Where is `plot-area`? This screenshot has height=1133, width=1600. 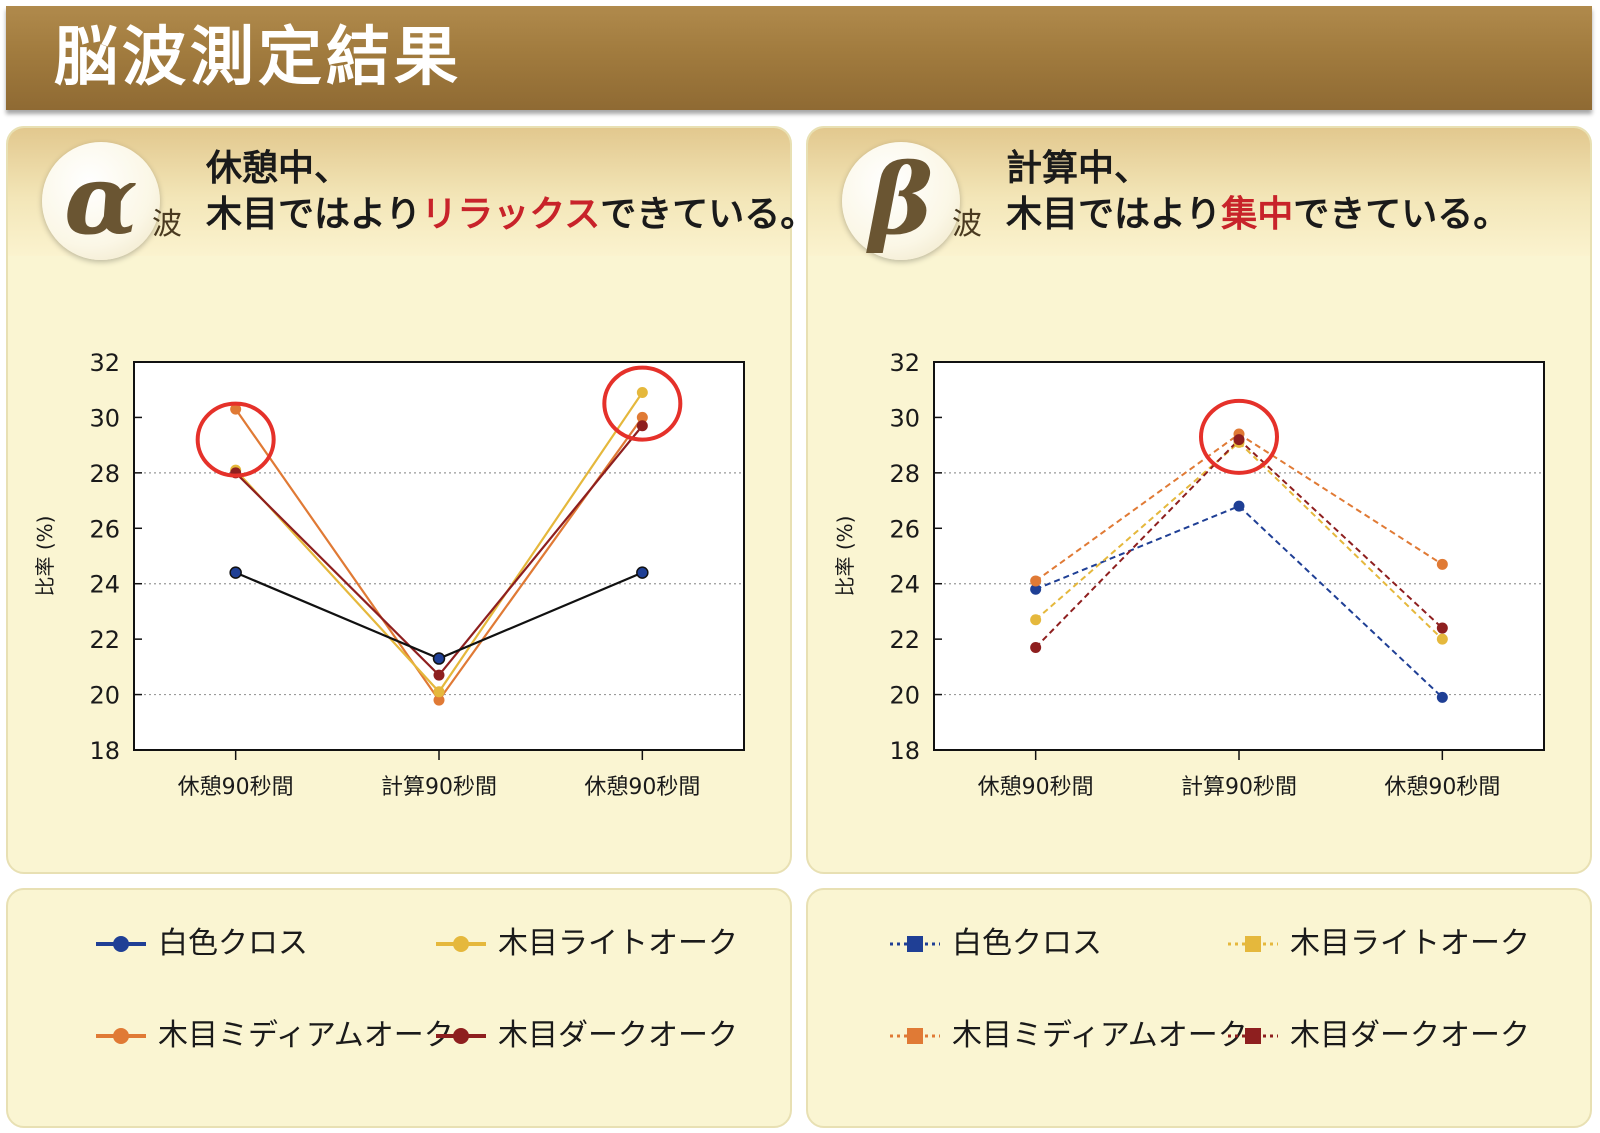 plot-area is located at coordinates (1239, 556).